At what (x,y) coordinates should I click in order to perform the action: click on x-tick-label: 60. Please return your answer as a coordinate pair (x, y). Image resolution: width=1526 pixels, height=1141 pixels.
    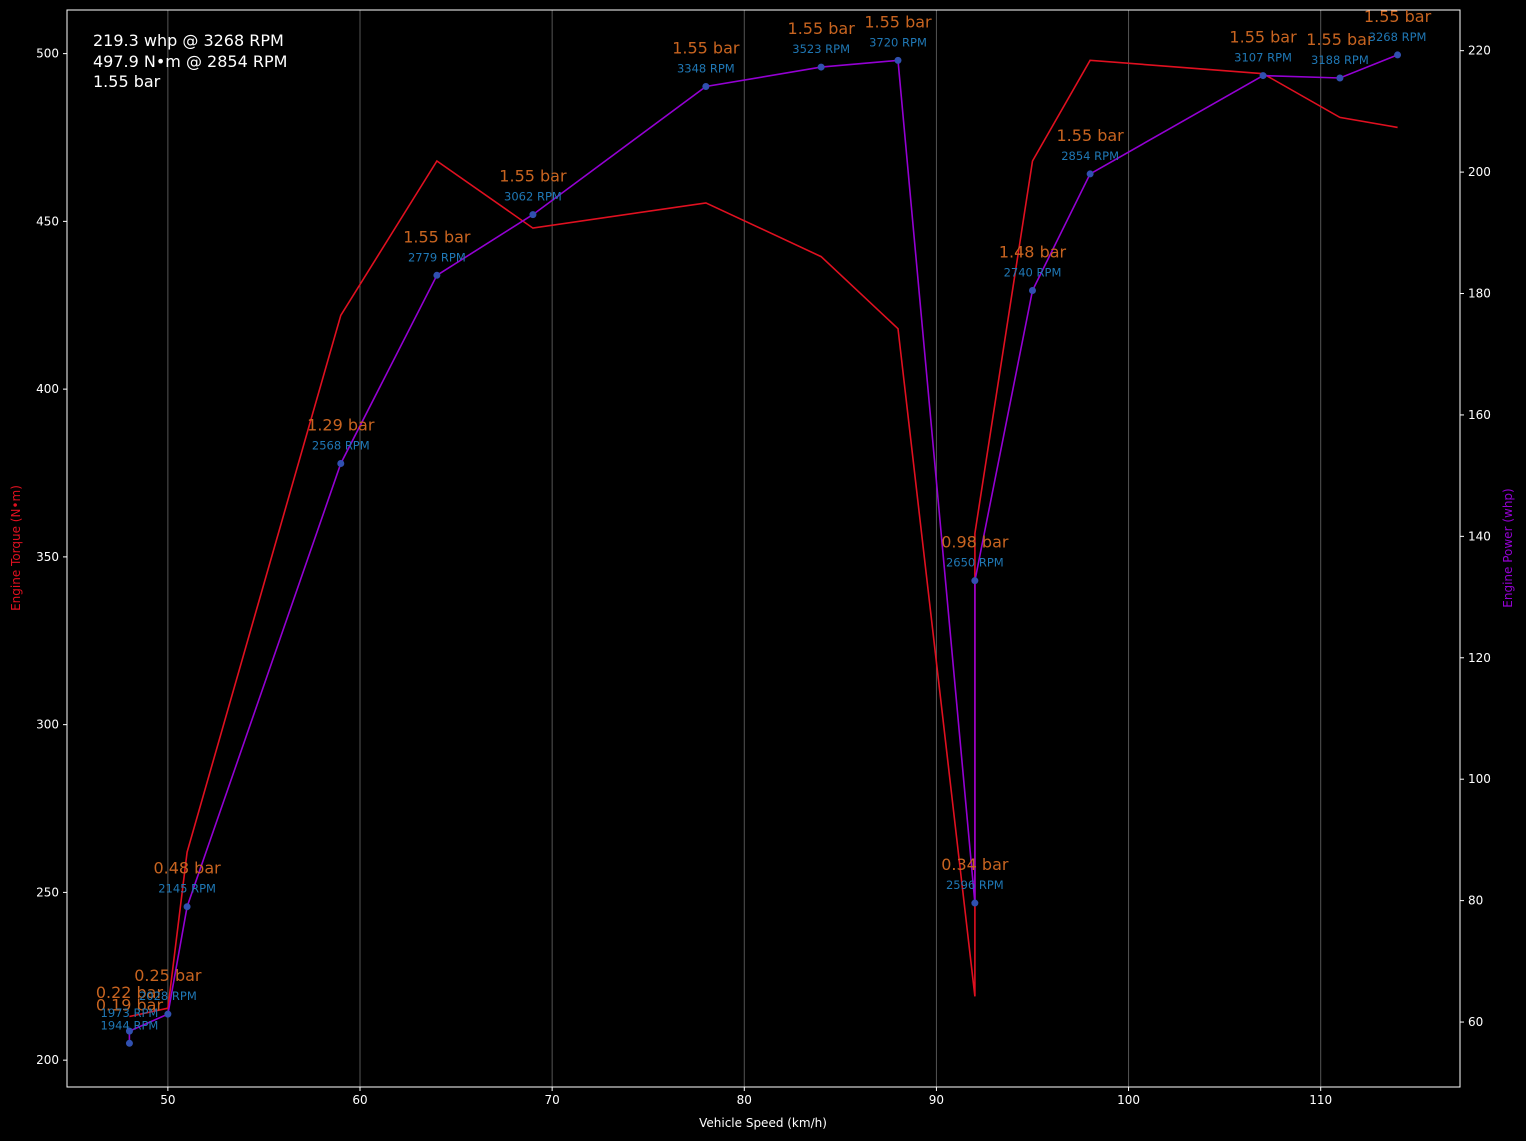
    Looking at the image, I should click on (359, 1100).